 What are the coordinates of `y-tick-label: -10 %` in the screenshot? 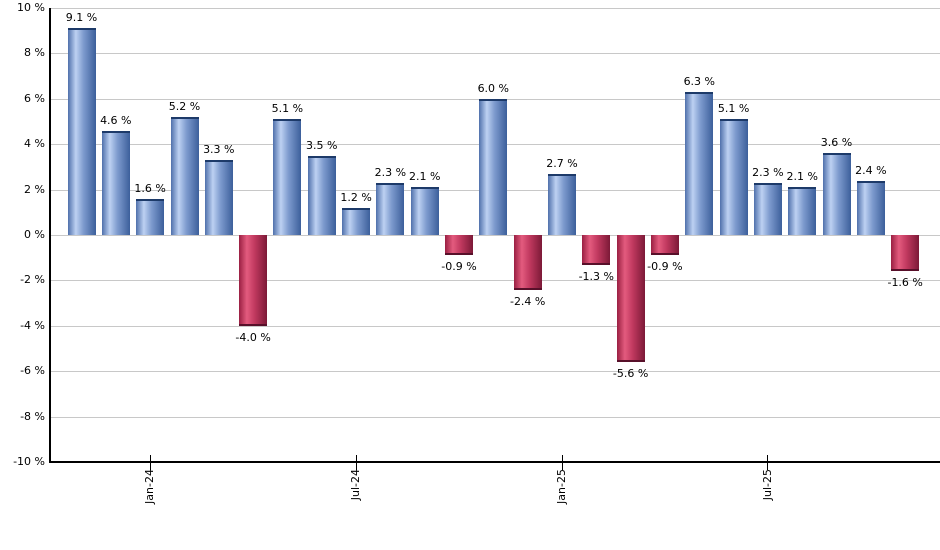 It's located at (29, 461).